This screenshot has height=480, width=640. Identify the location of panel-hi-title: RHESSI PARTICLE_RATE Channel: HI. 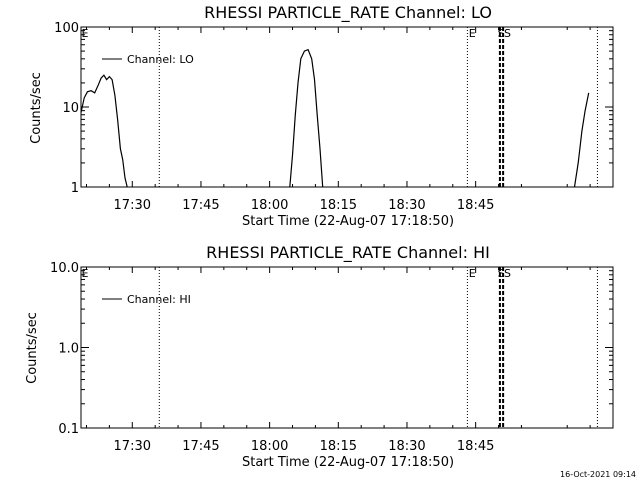
(348, 253).